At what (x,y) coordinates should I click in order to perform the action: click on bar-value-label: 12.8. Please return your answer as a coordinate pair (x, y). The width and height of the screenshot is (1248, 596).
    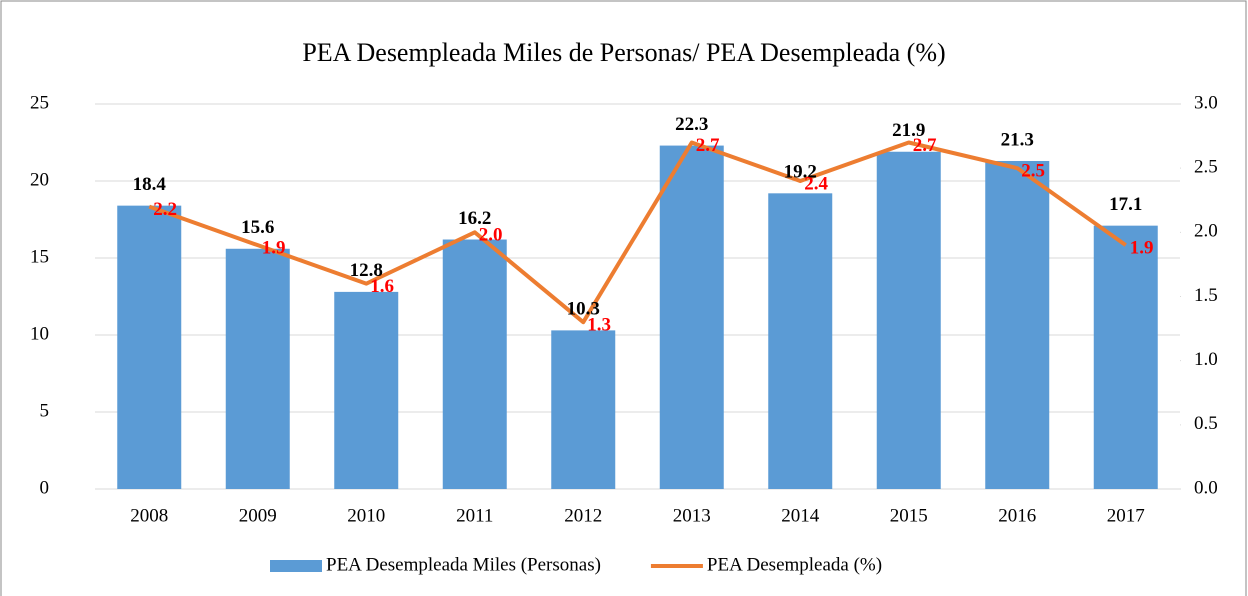
    Looking at the image, I should click on (366, 270).